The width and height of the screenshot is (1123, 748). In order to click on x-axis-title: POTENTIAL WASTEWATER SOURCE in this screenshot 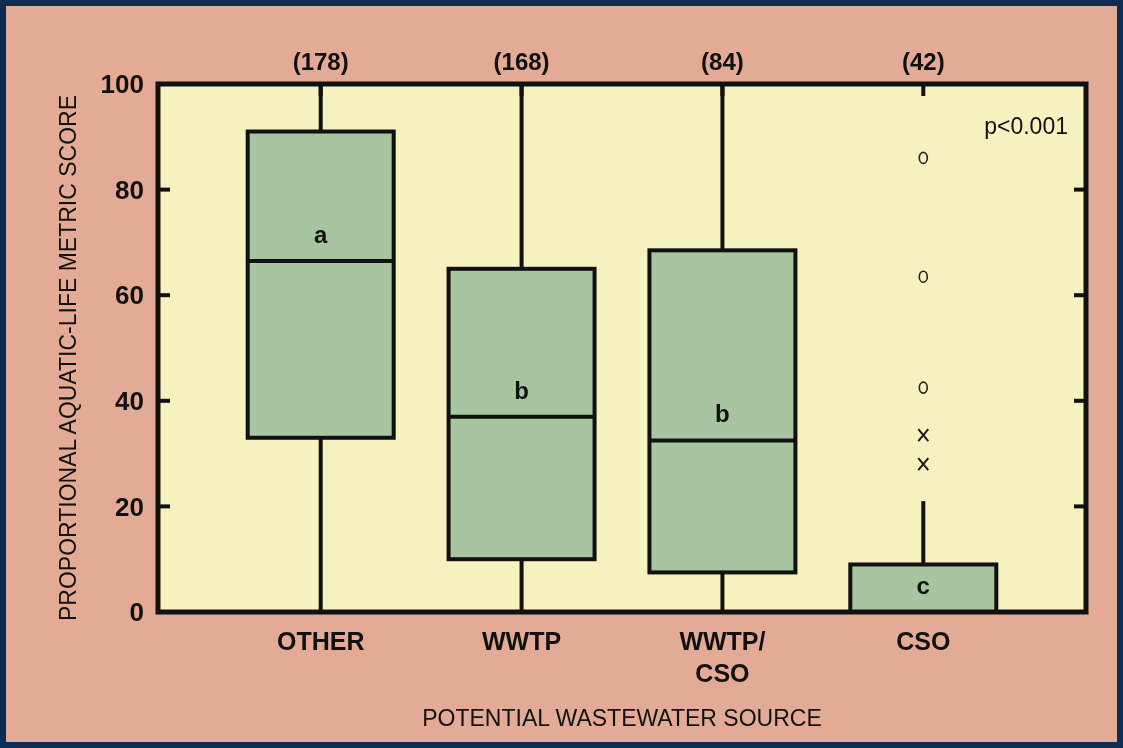, I will do `click(622, 718)`.